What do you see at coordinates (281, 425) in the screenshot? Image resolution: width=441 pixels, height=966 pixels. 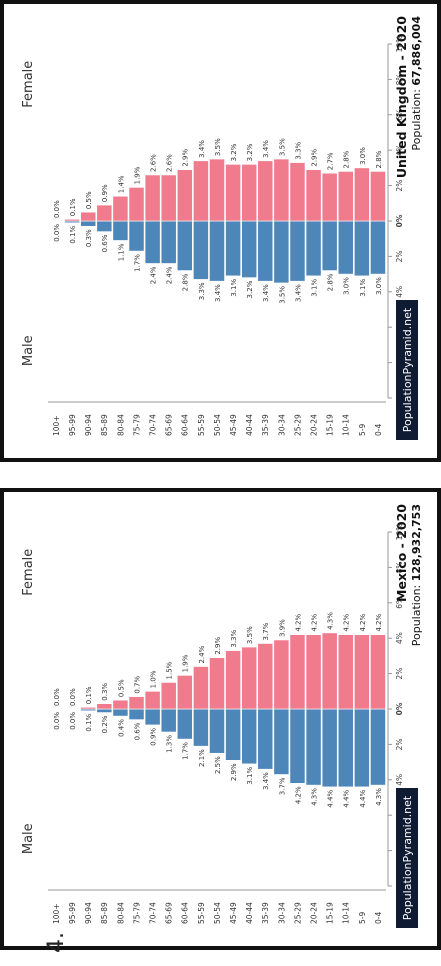 I see `category-label: 30-34` at bounding box center [281, 425].